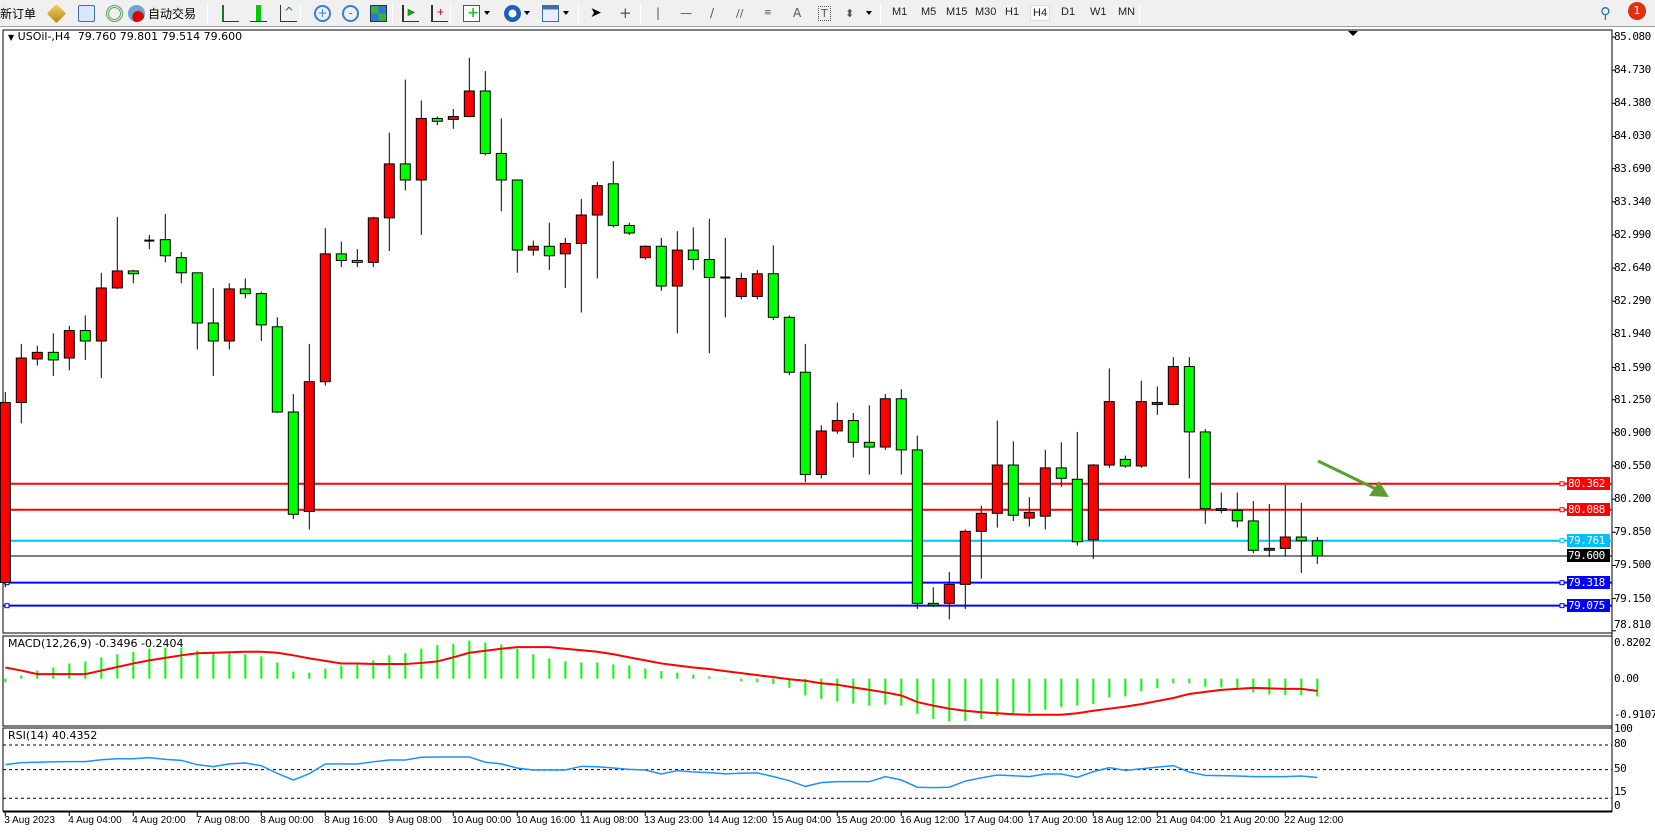  I want to click on time-axis-label: 8 Aug 16:00, so click(351, 820).